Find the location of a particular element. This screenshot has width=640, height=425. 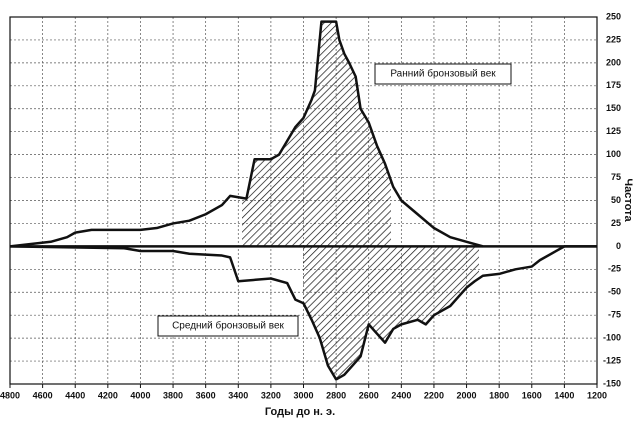

y-tick-label: 50 is located at coordinates (616, 200).